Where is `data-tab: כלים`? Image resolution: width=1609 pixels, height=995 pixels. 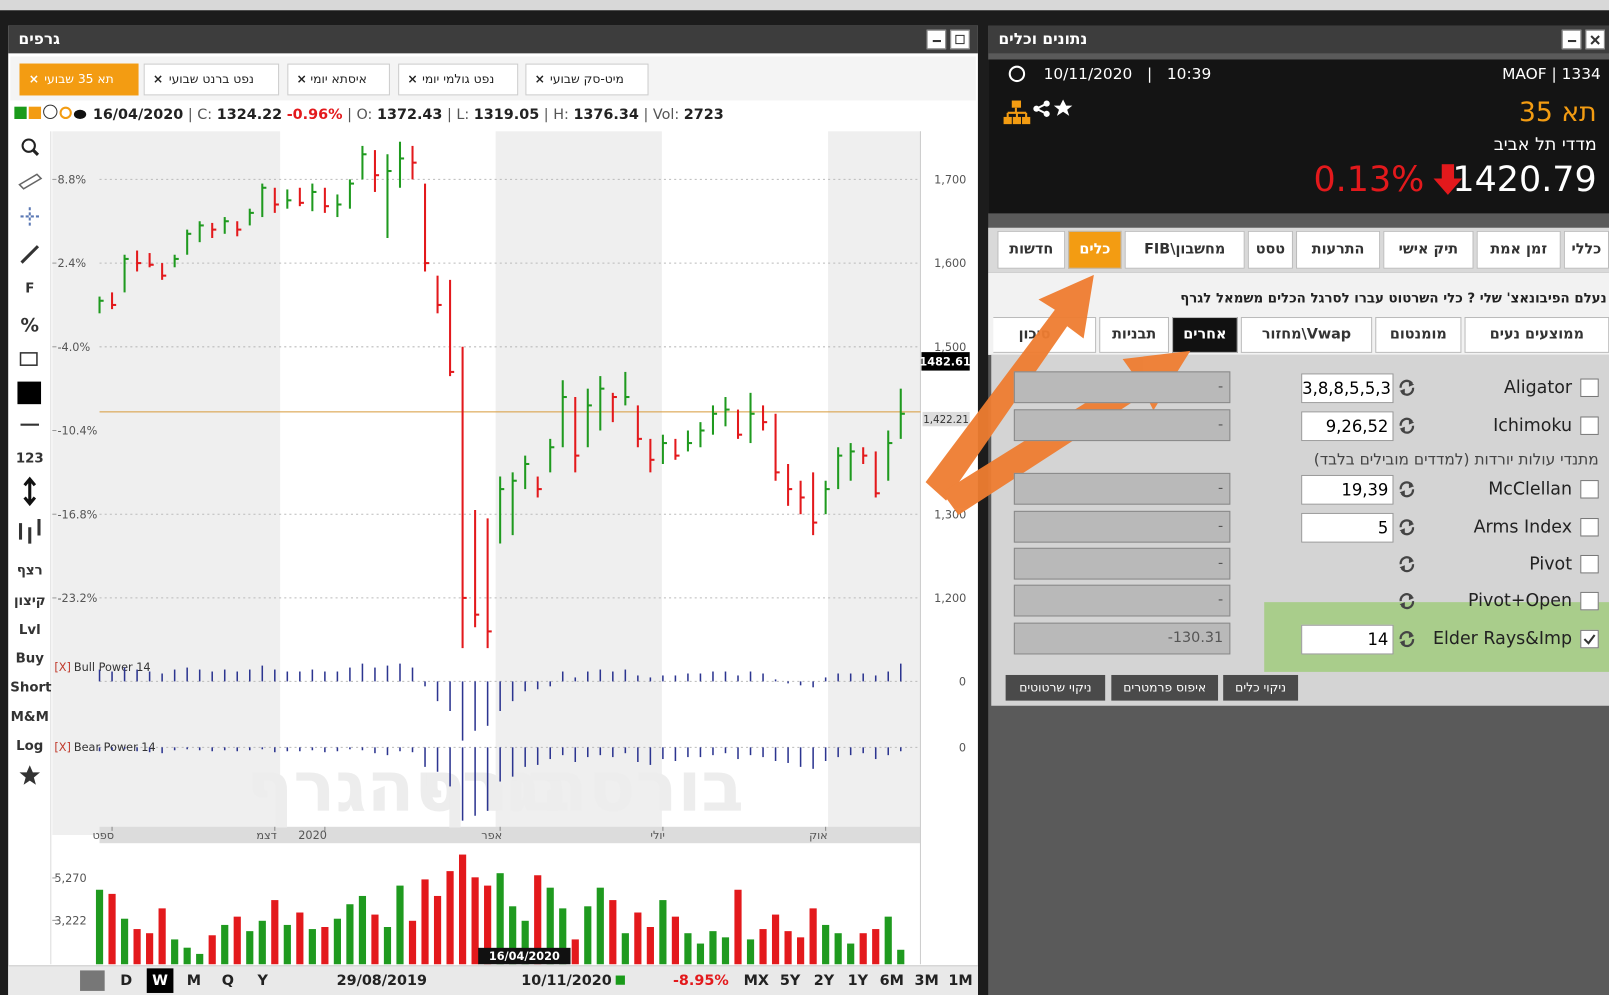
data-tab: כלים is located at coordinates (1095, 249).